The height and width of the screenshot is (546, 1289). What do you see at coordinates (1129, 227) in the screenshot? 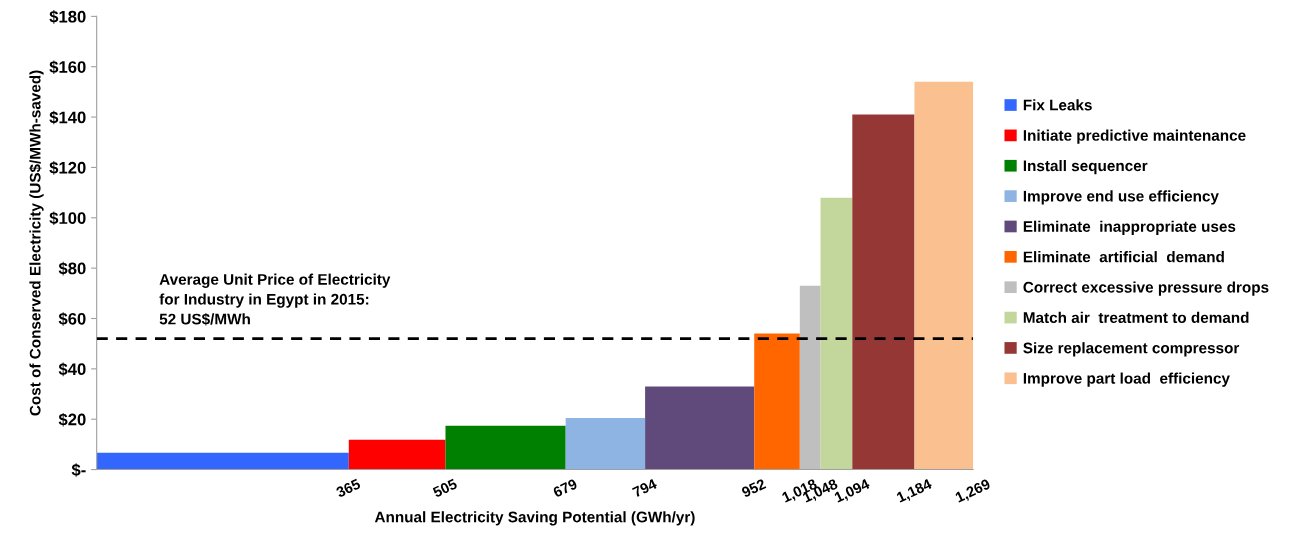
I see `legend-label: Eliminate inappropriate uses` at bounding box center [1129, 227].